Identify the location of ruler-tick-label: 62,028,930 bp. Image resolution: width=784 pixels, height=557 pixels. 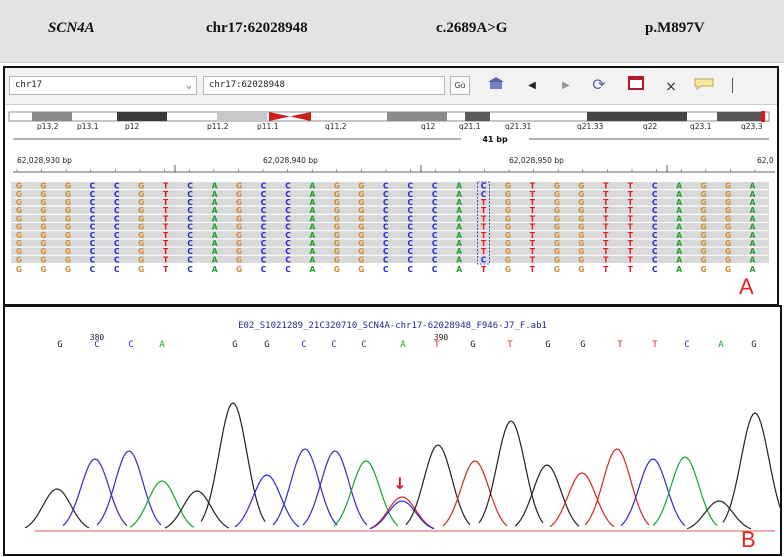
(44, 160).